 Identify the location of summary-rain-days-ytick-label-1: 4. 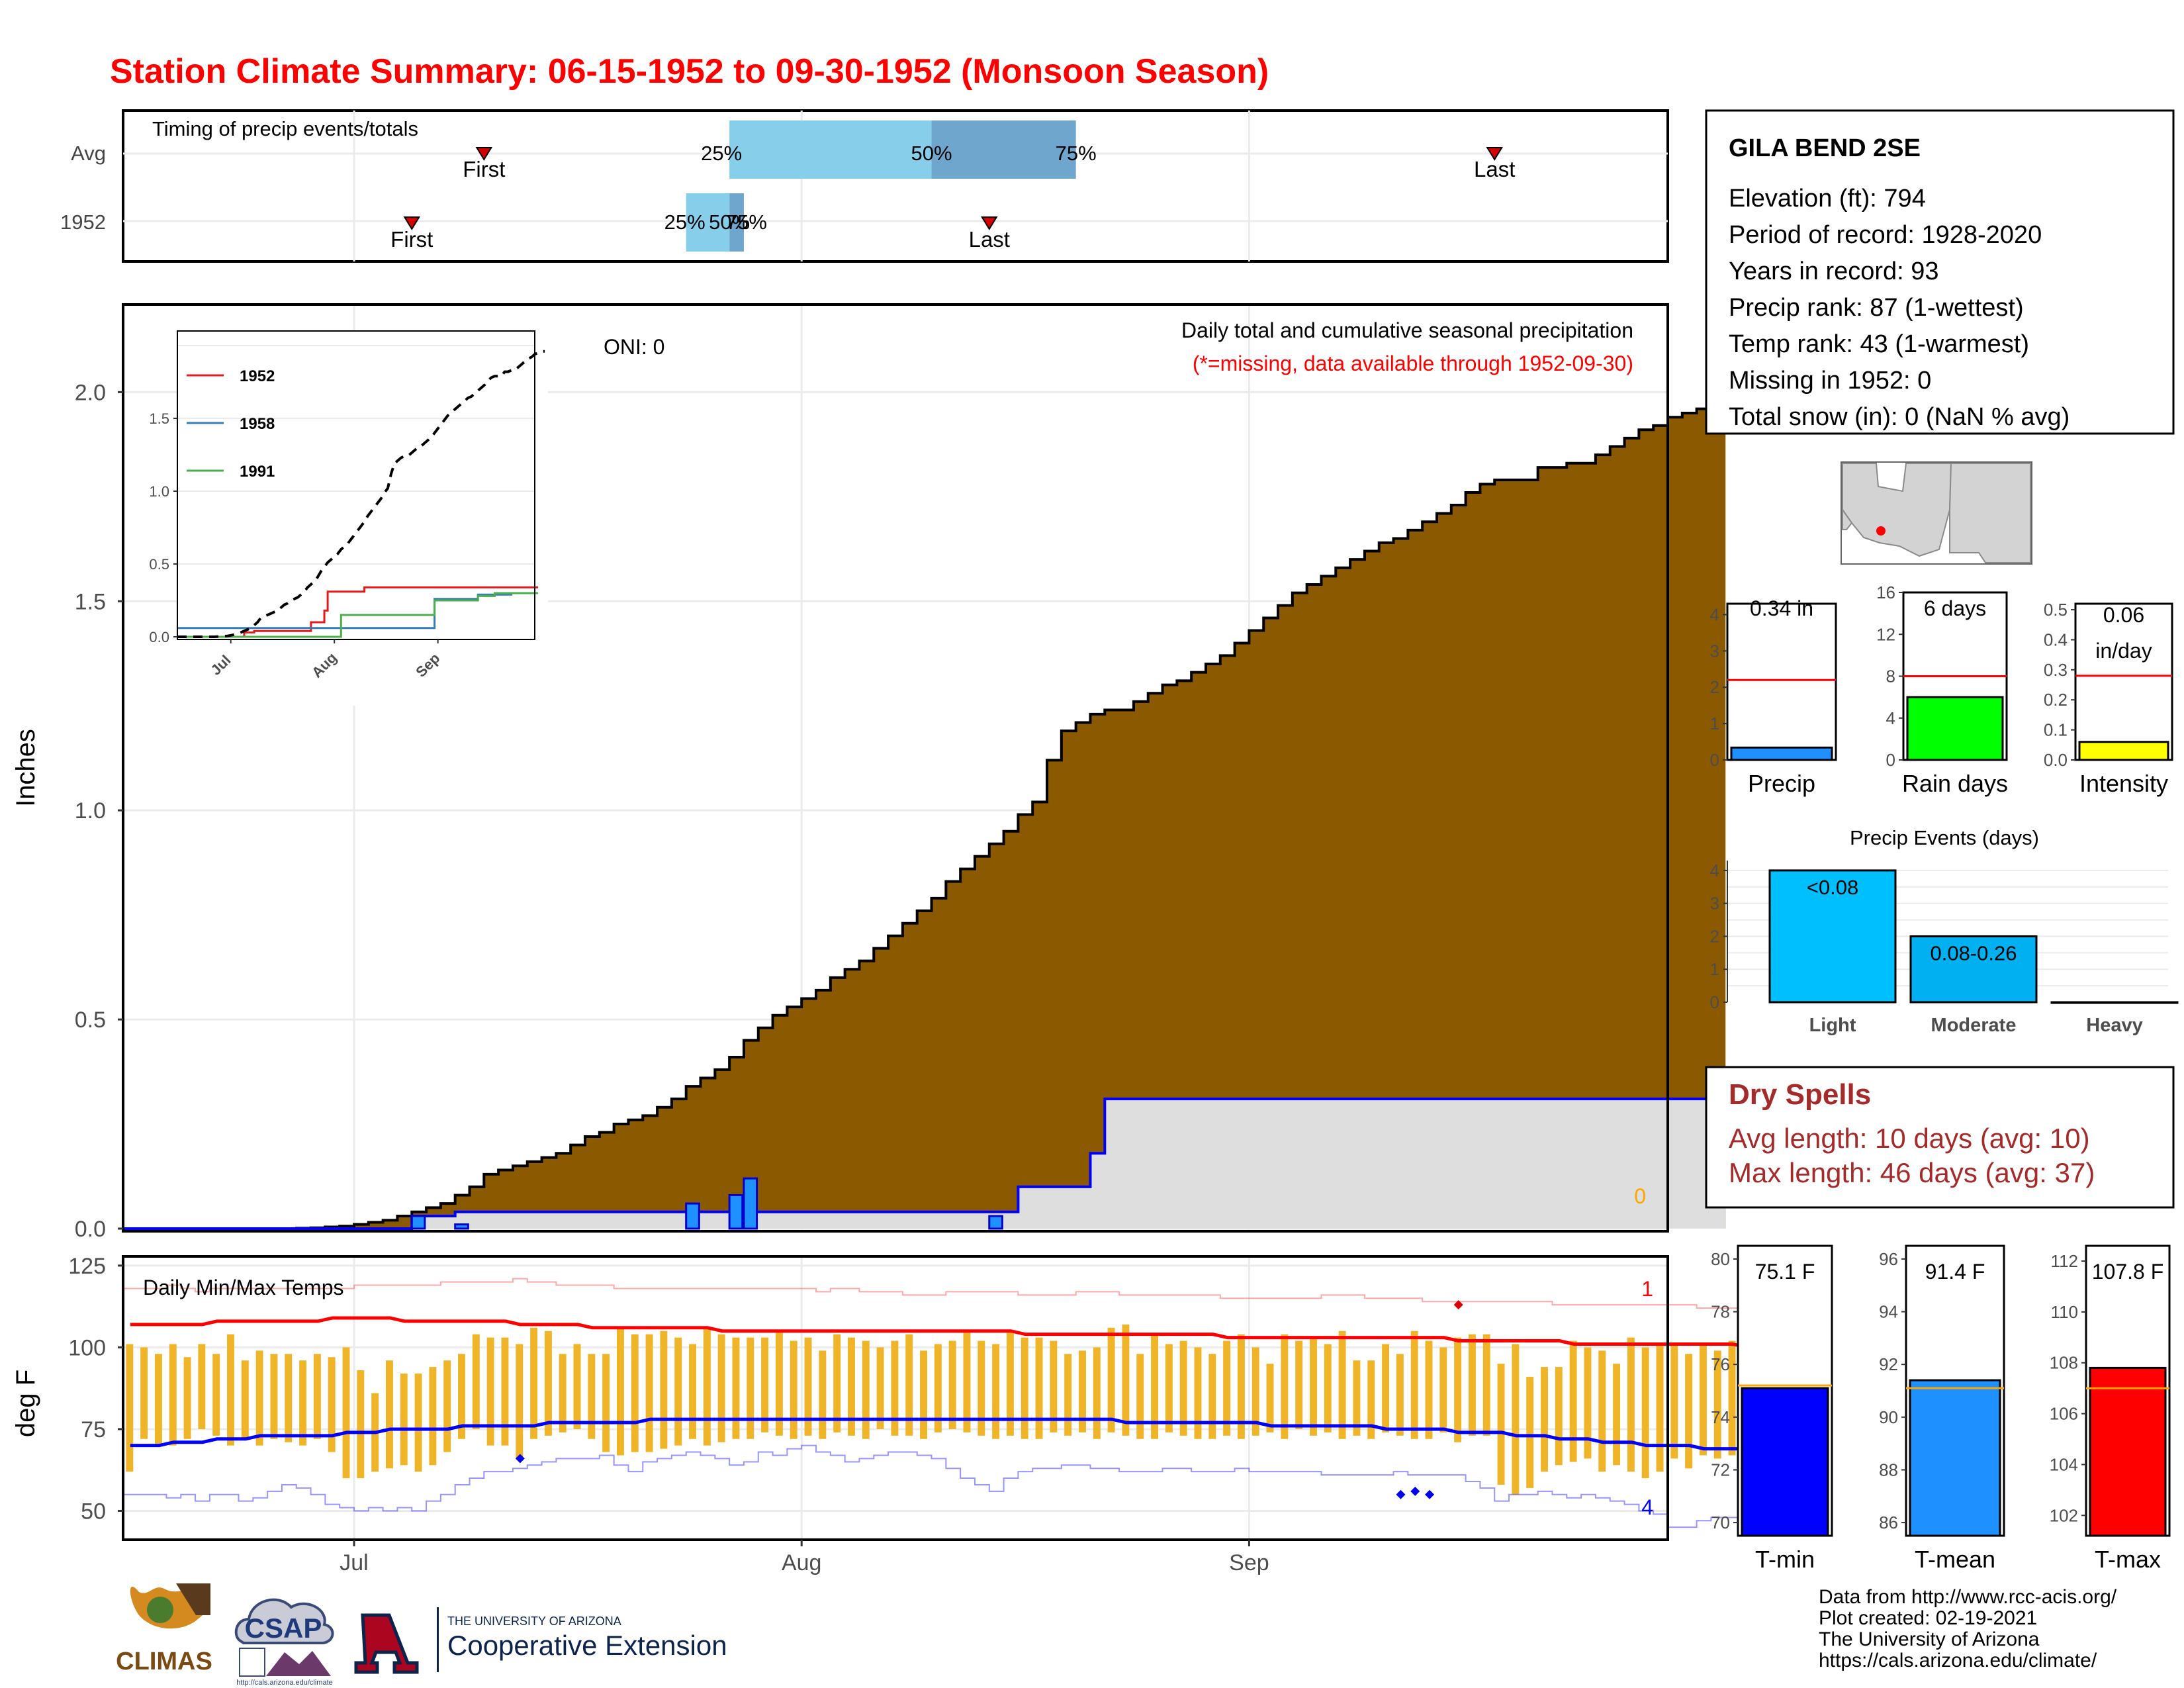
(1891, 718).